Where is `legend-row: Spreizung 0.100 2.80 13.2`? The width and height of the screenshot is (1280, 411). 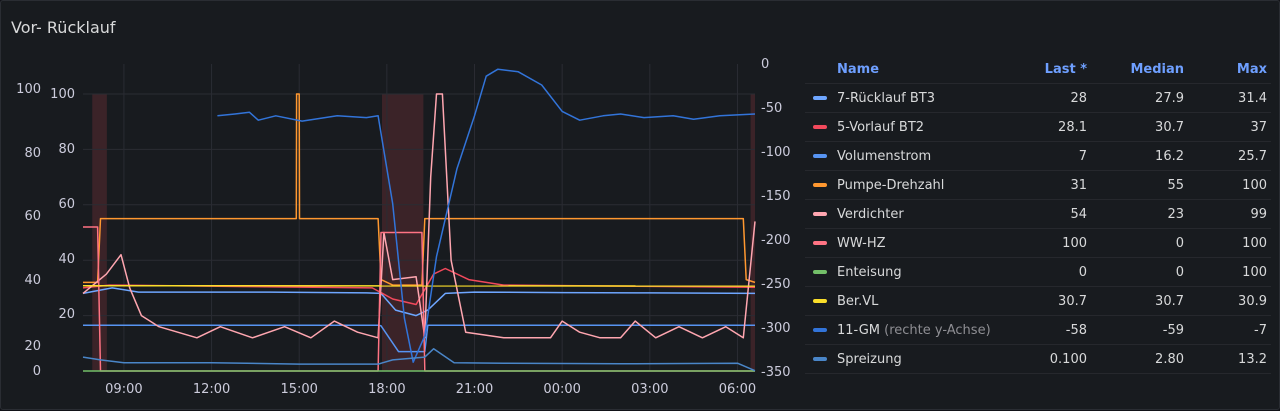 legend-row: Spreizung 0.100 2.80 13.2 is located at coordinates (1038, 359).